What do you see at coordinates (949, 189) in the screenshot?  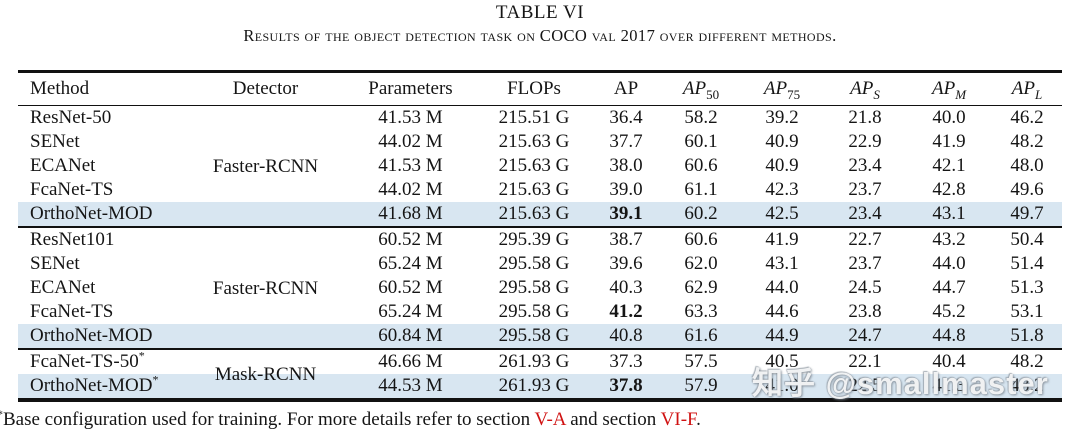 I see `apm-cell: 42.8` at bounding box center [949, 189].